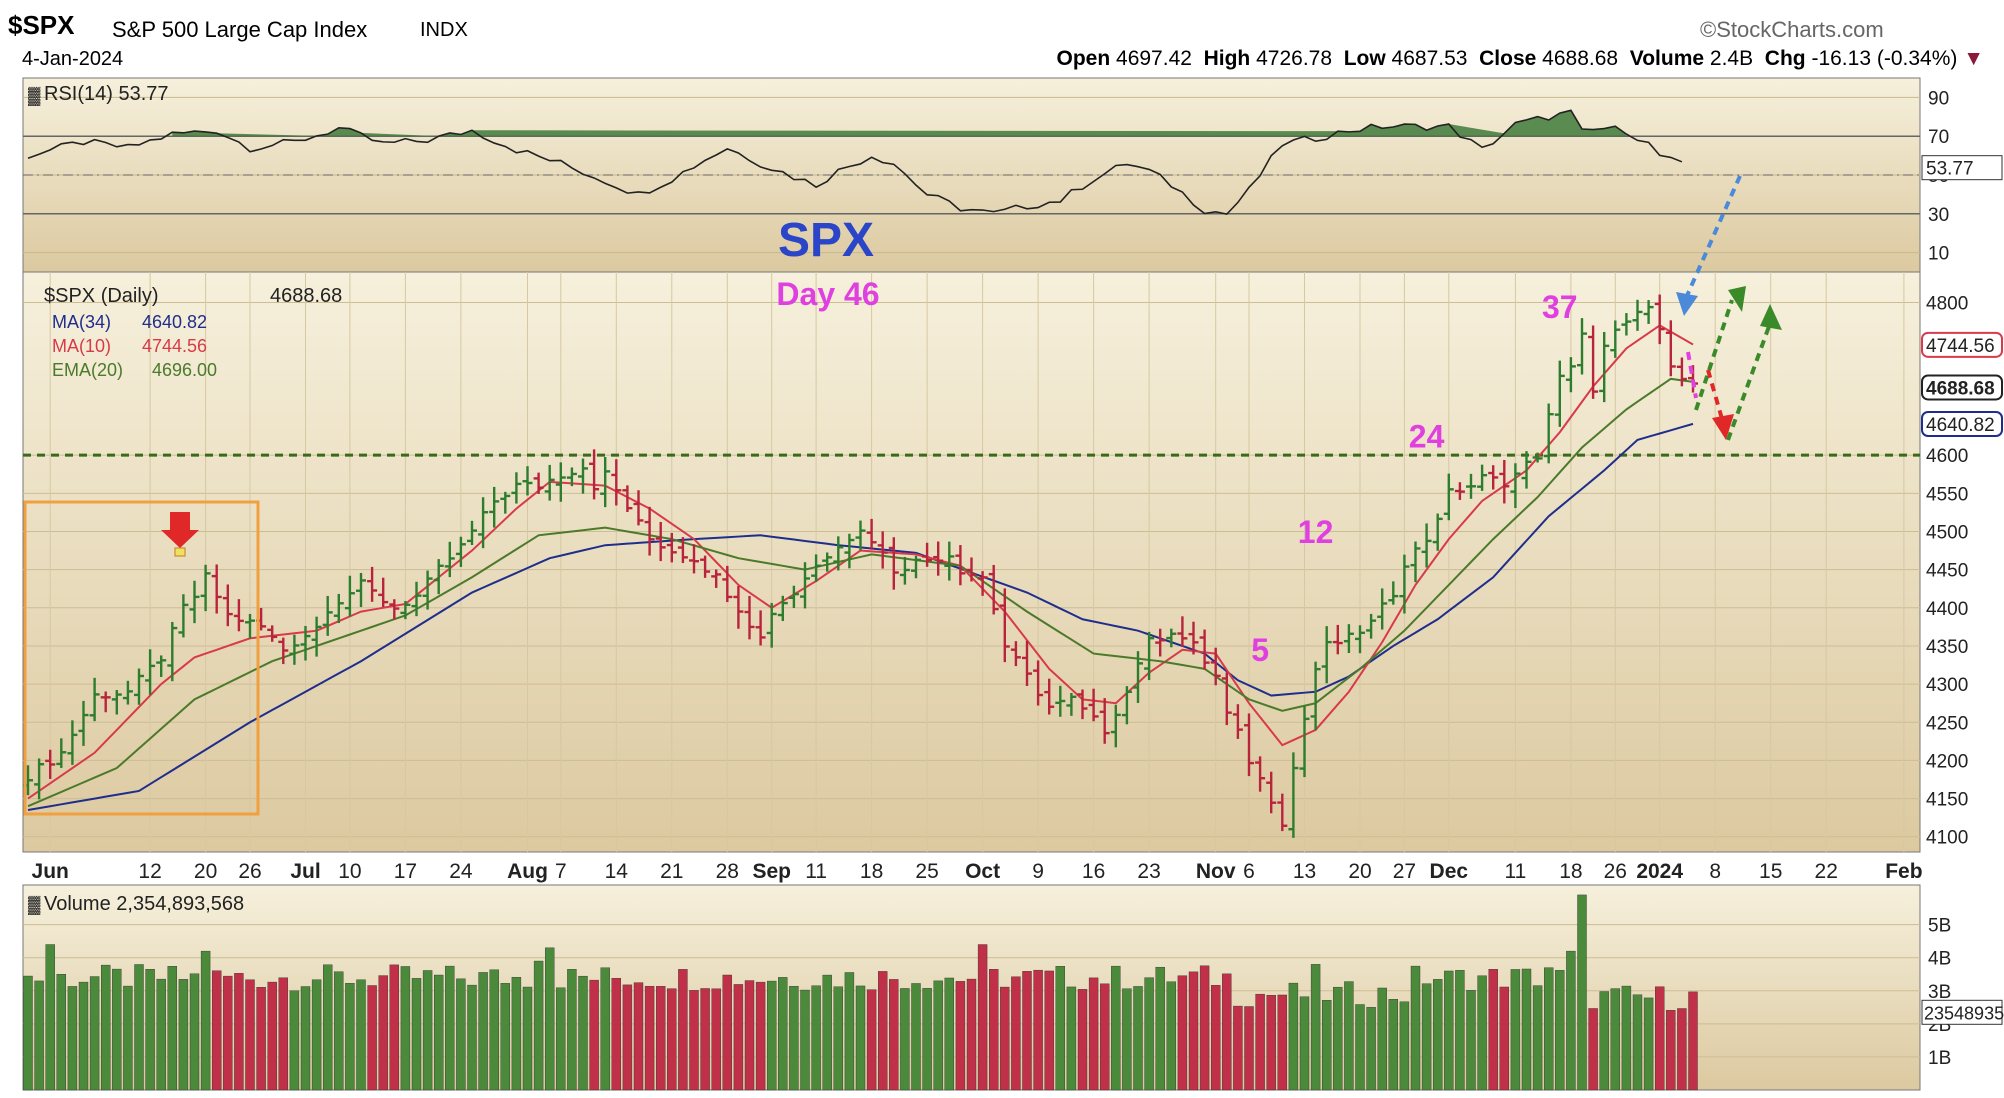  Describe the element at coordinates (871, 871) in the screenshot. I see `x-axis-label: 18` at that location.